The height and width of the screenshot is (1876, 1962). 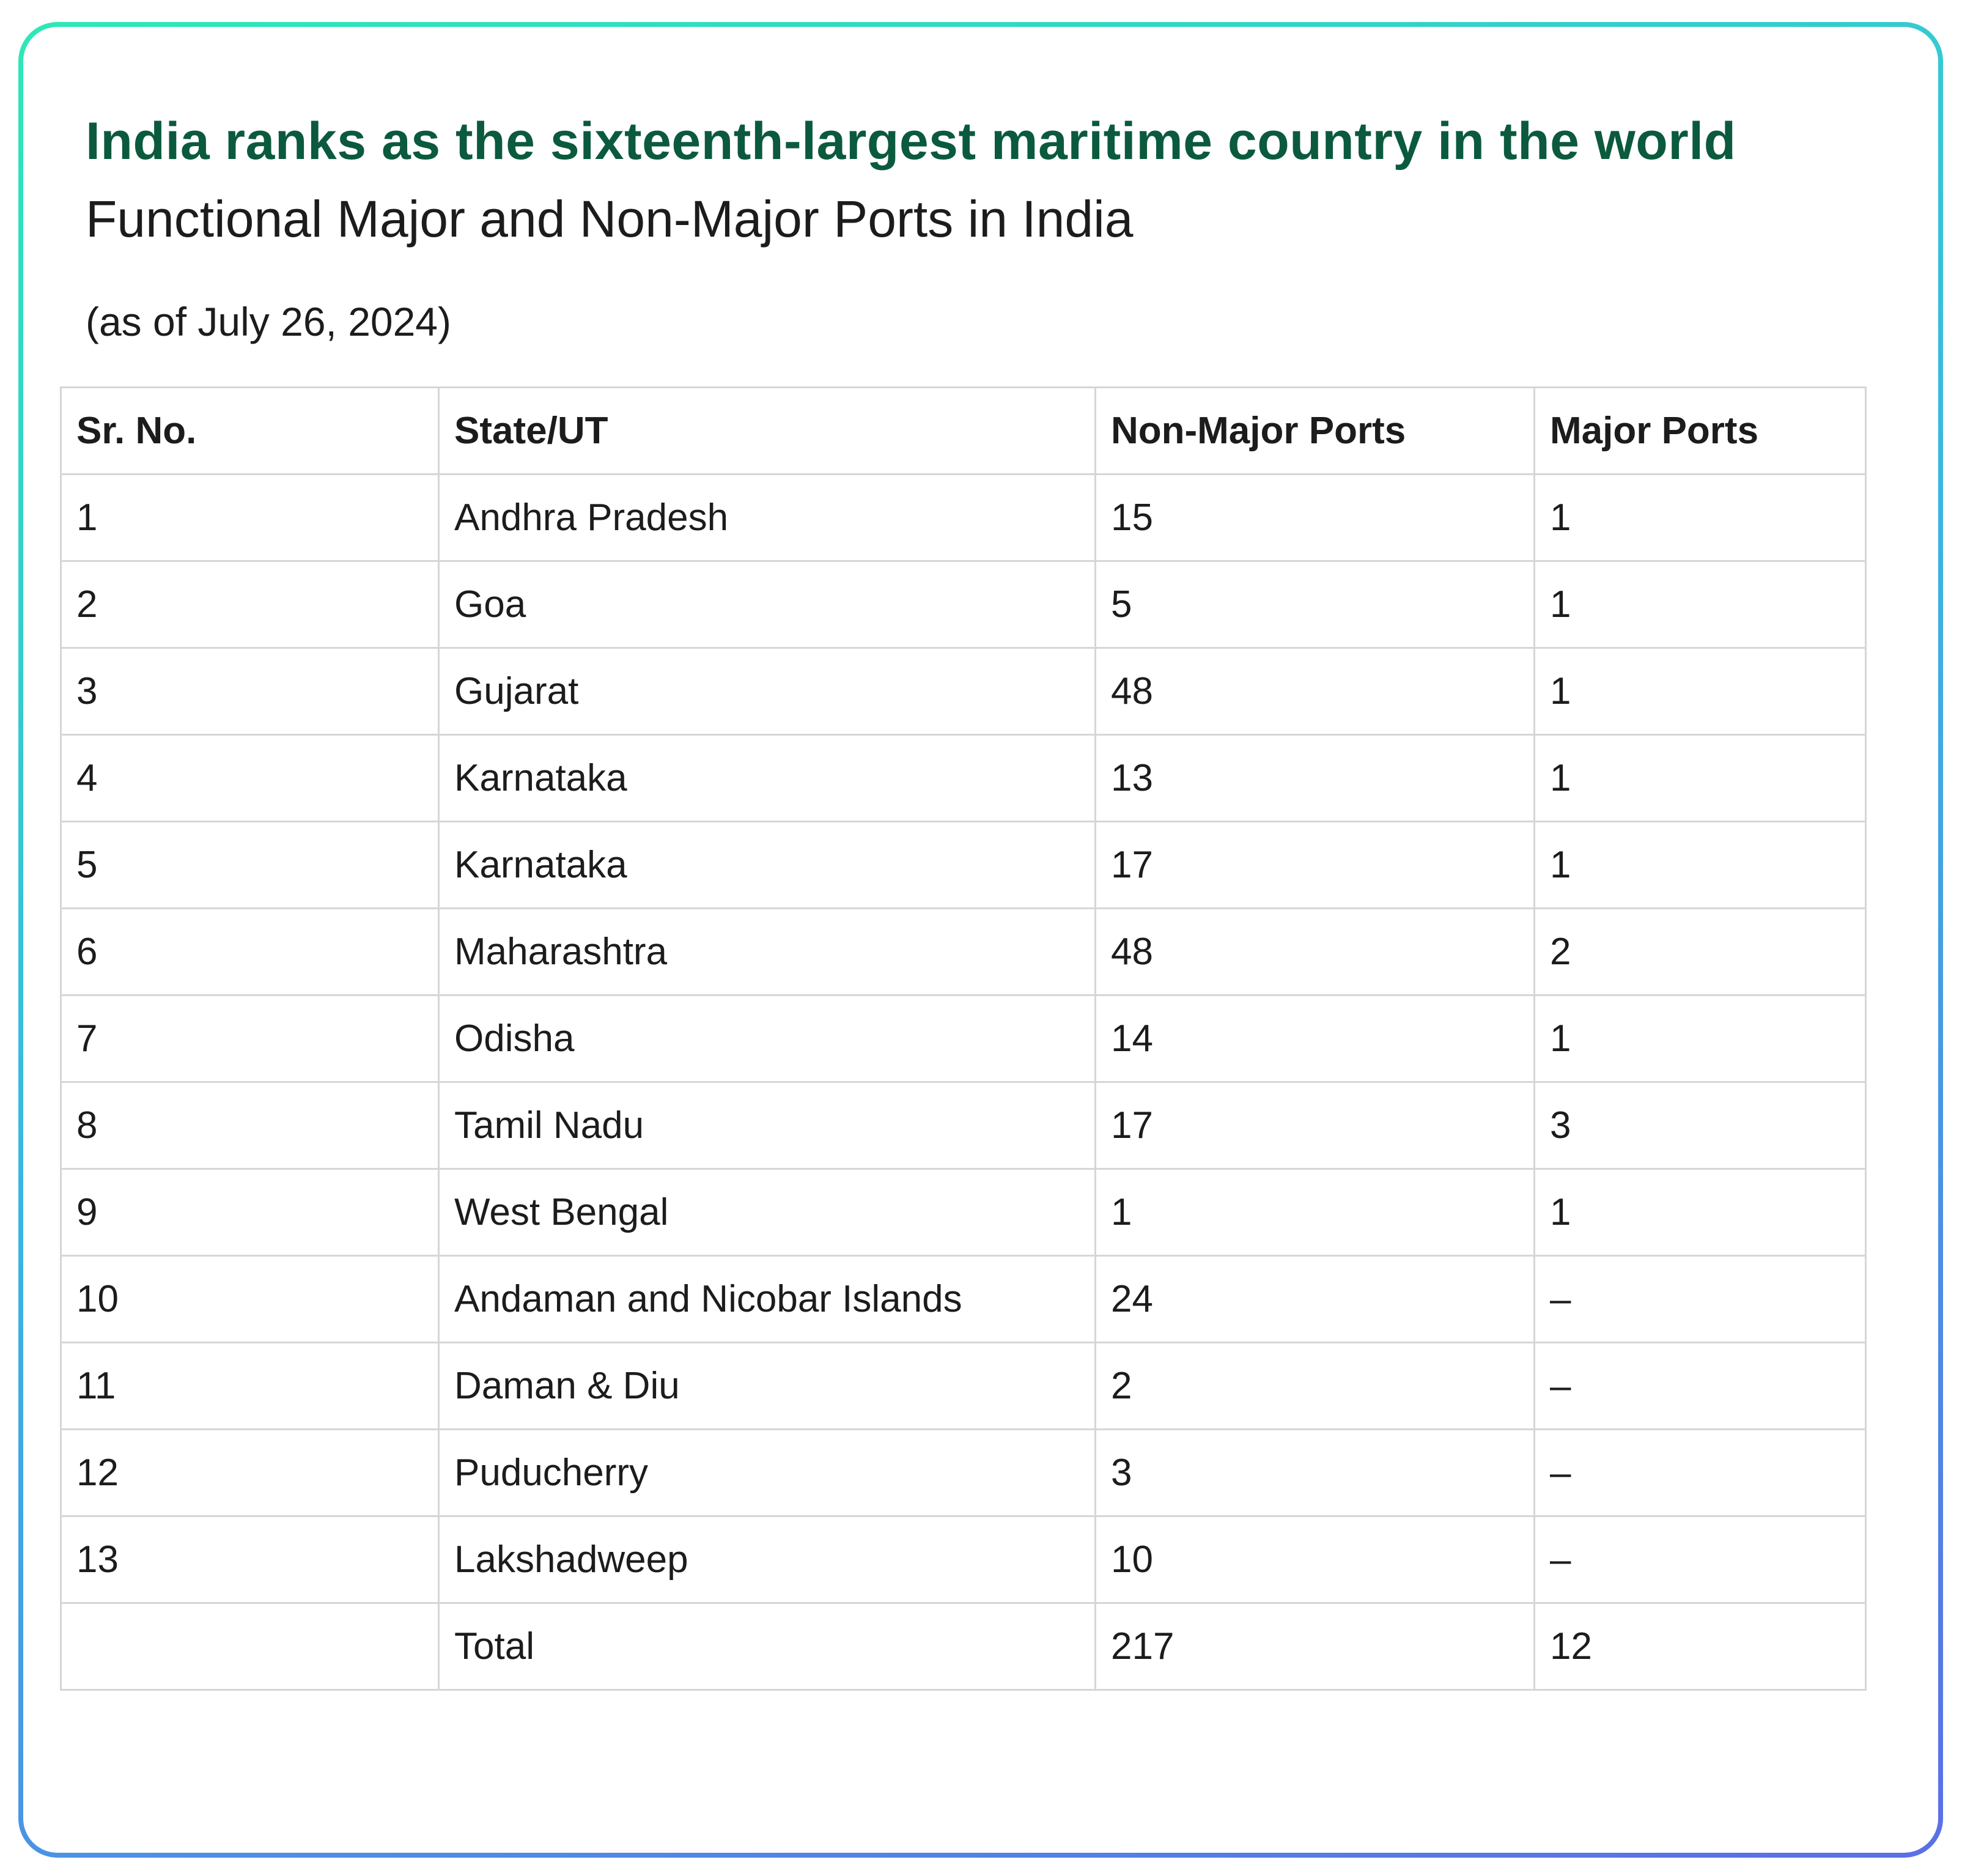 I want to click on cell-non-major-ports: 14, so click(x=1314, y=1038).